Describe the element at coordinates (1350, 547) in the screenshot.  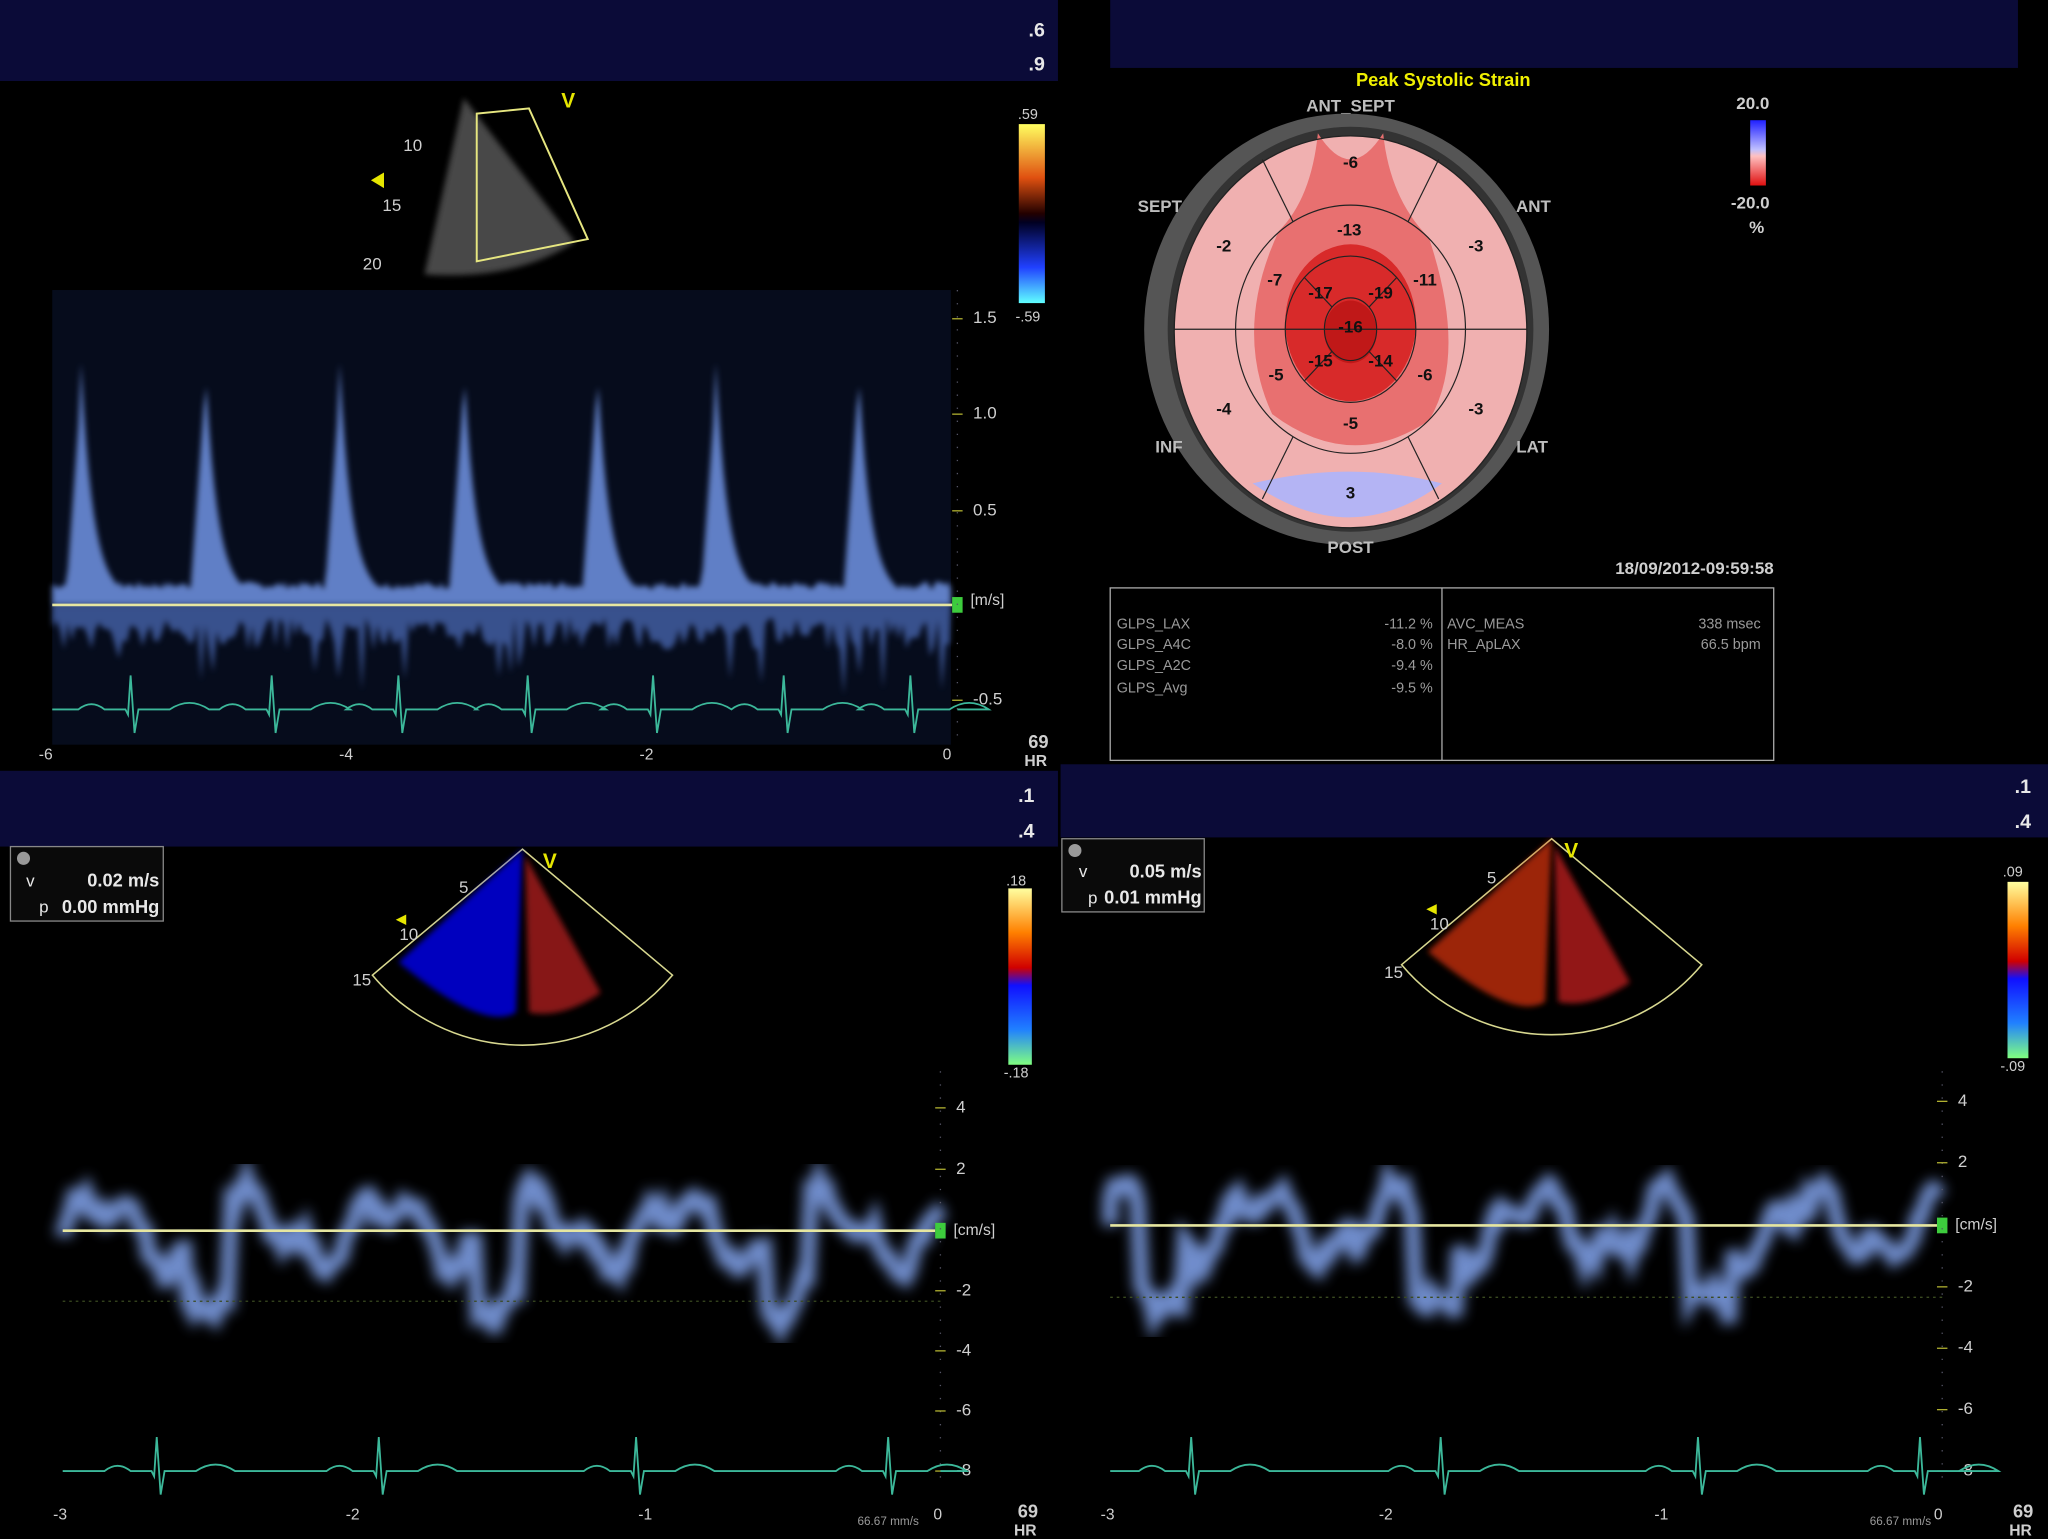
I see `region-label: POST` at that location.